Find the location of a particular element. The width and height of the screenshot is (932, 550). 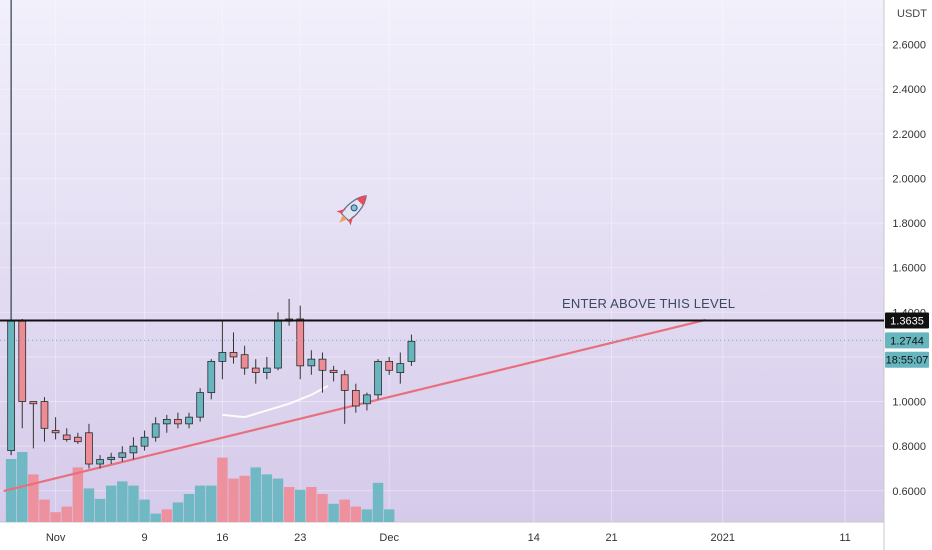

price-tick-label: 1.8000 is located at coordinates (909, 224).